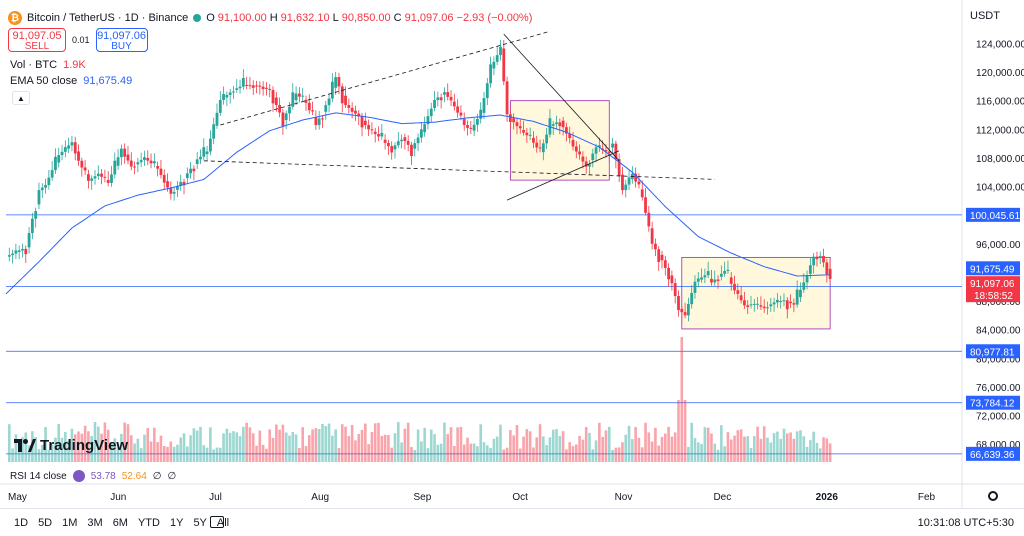 This screenshot has width=1024, height=536. Describe the element at coordinates (81, 40) in the screenshot. I see `spread-value: 0.01` at that location.